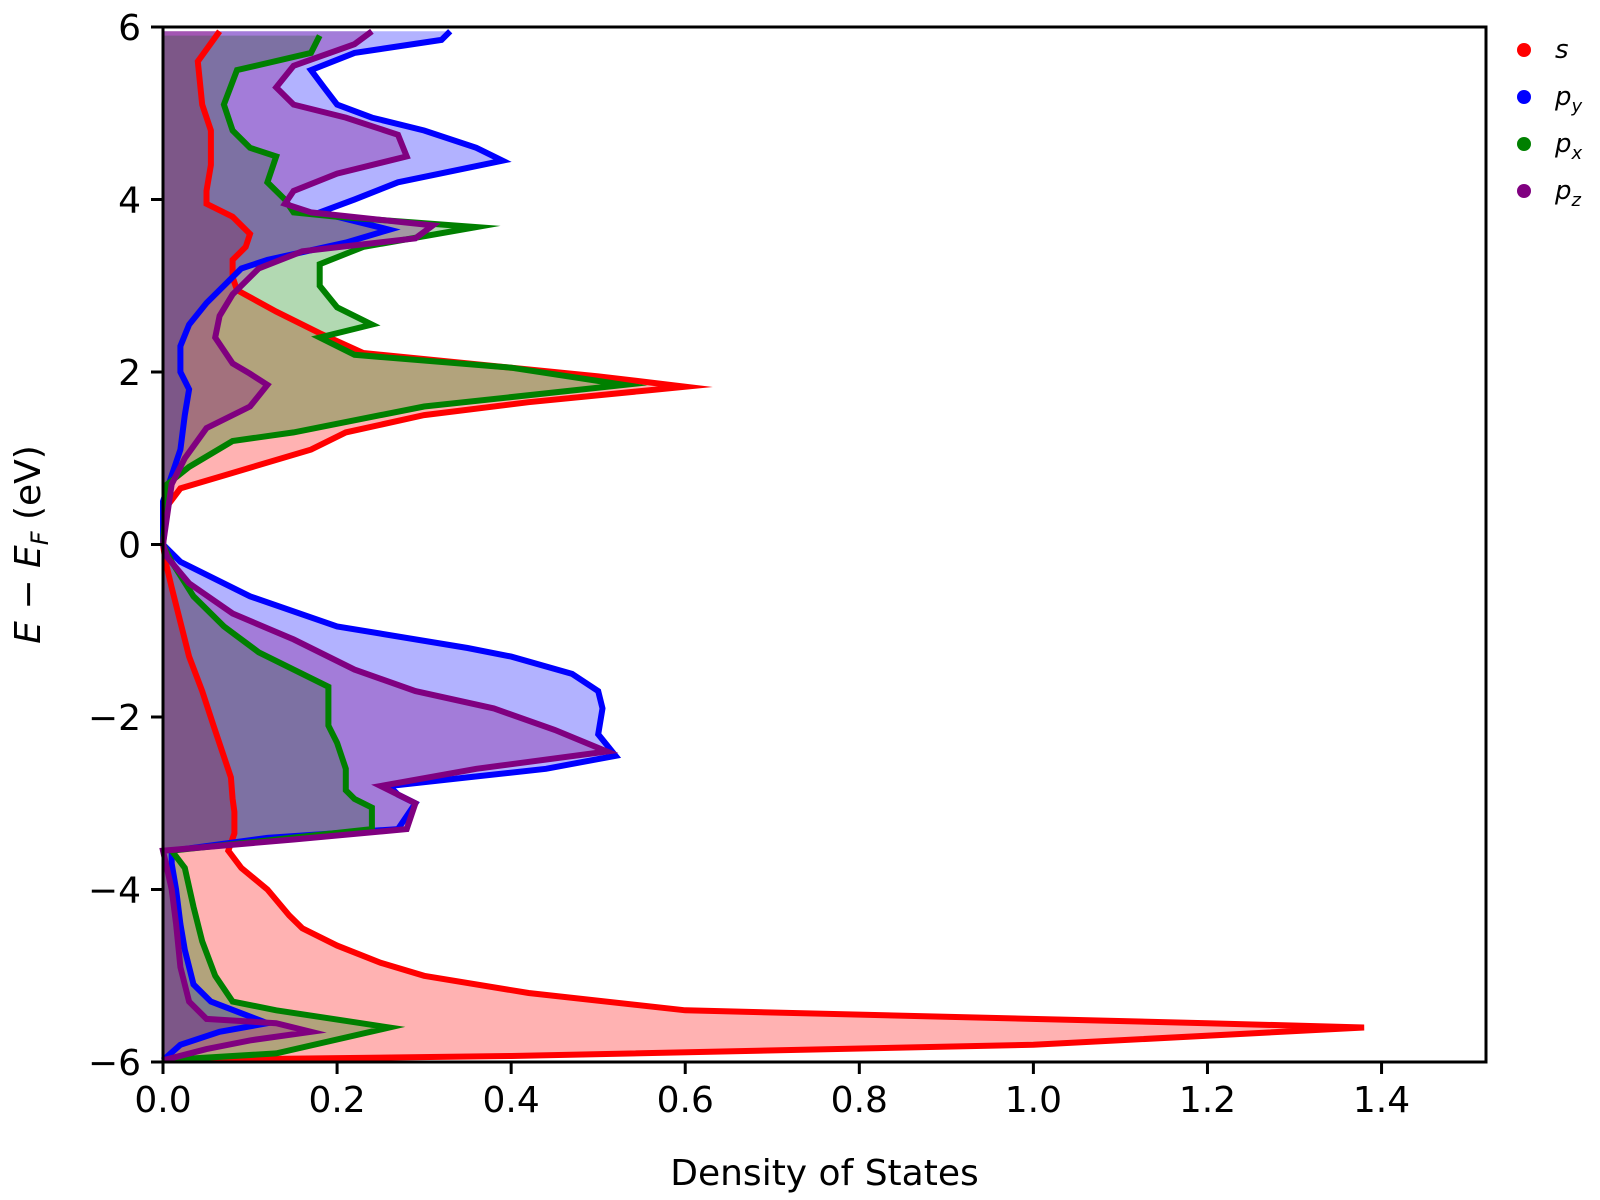 Image resolution: width=1600 pixels, height=1200 pixels. I want to click on legend-label-s: s, so click(1562, 50).